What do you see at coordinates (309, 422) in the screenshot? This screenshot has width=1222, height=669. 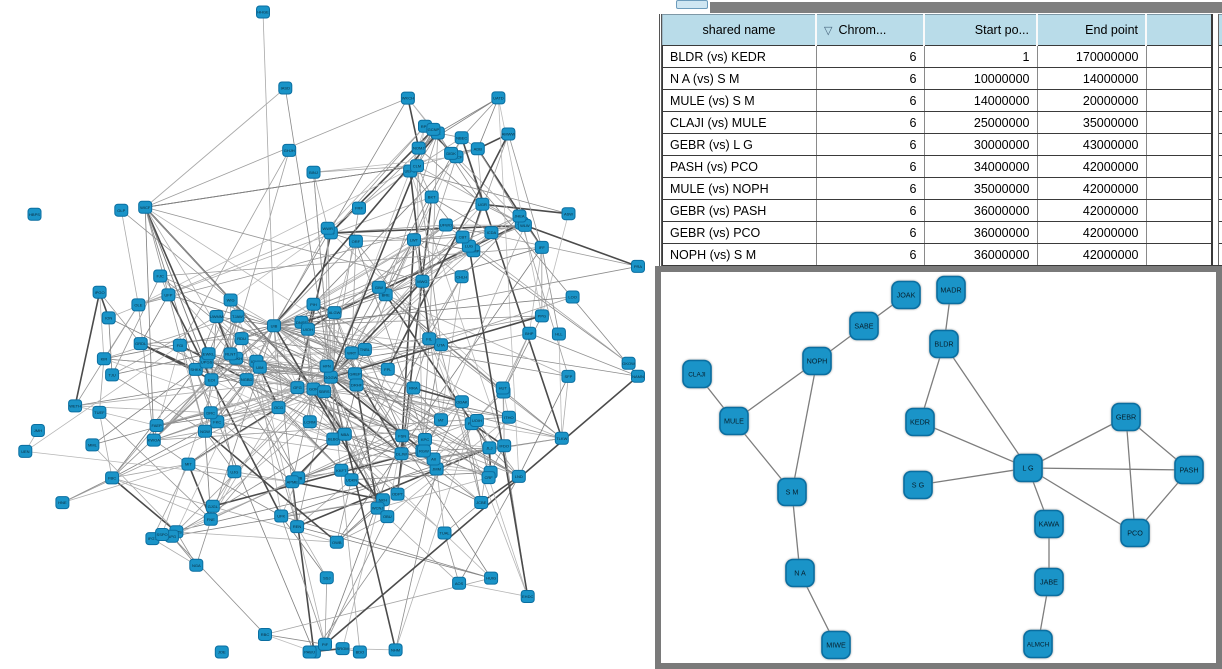 I see `network-node: LCRM` at bounding box center [309, 422].